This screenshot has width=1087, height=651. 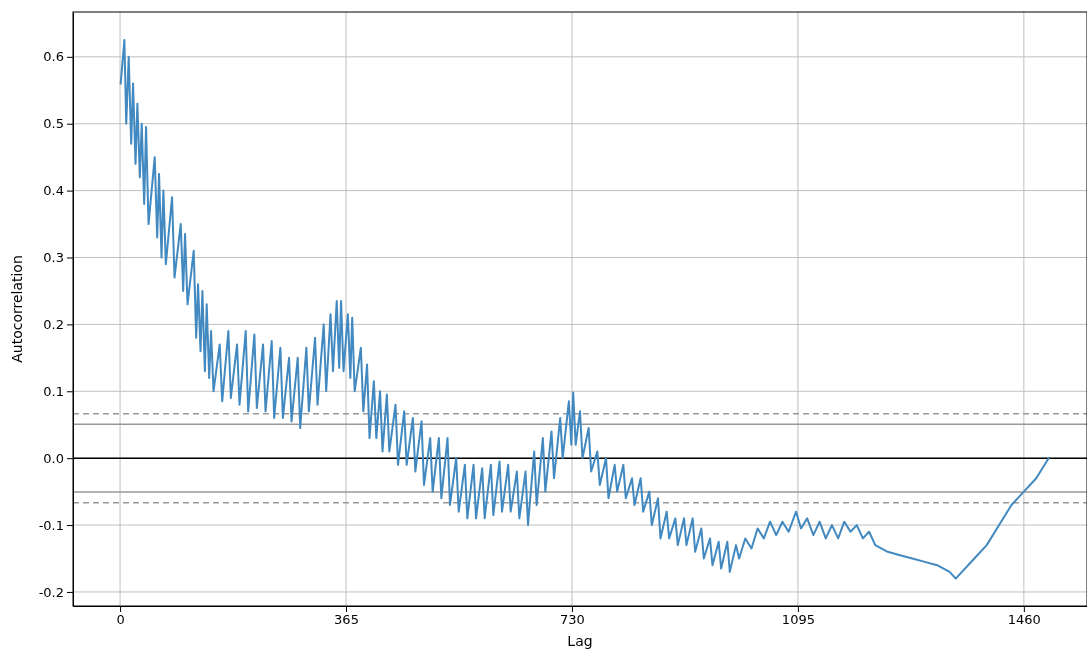 What do you see at coordinates (17, 309) in the screenshot?
I see `y-axis-title: Autocorrelation` at bounding box center [17, 309].